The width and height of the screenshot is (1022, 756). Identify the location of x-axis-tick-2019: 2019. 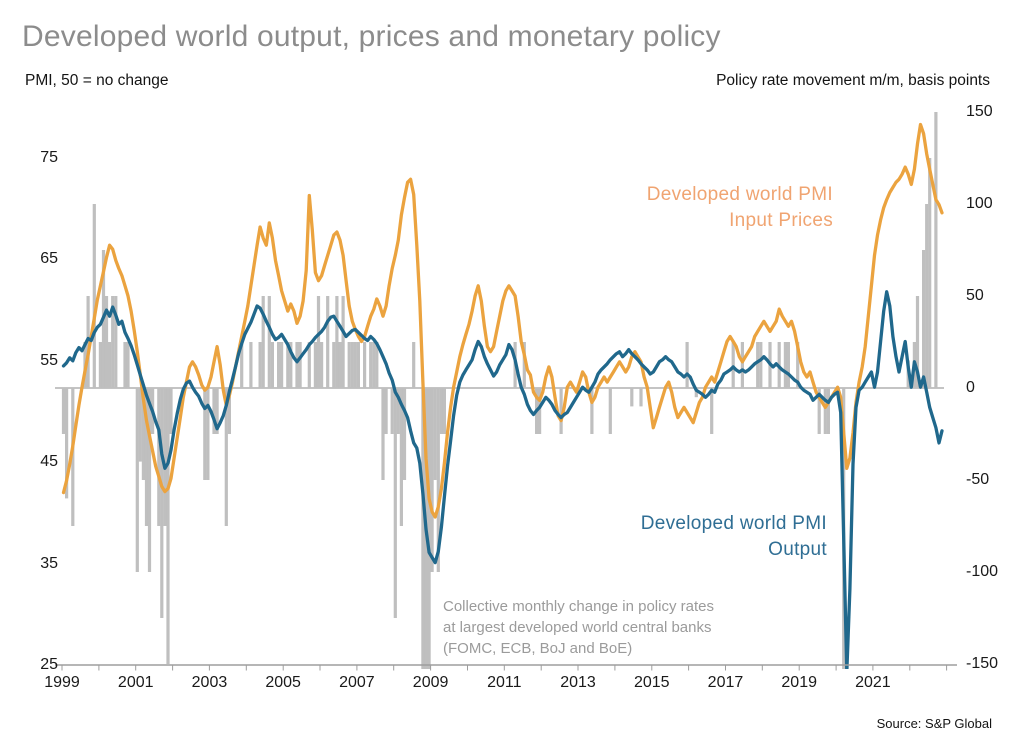
(799, 682).